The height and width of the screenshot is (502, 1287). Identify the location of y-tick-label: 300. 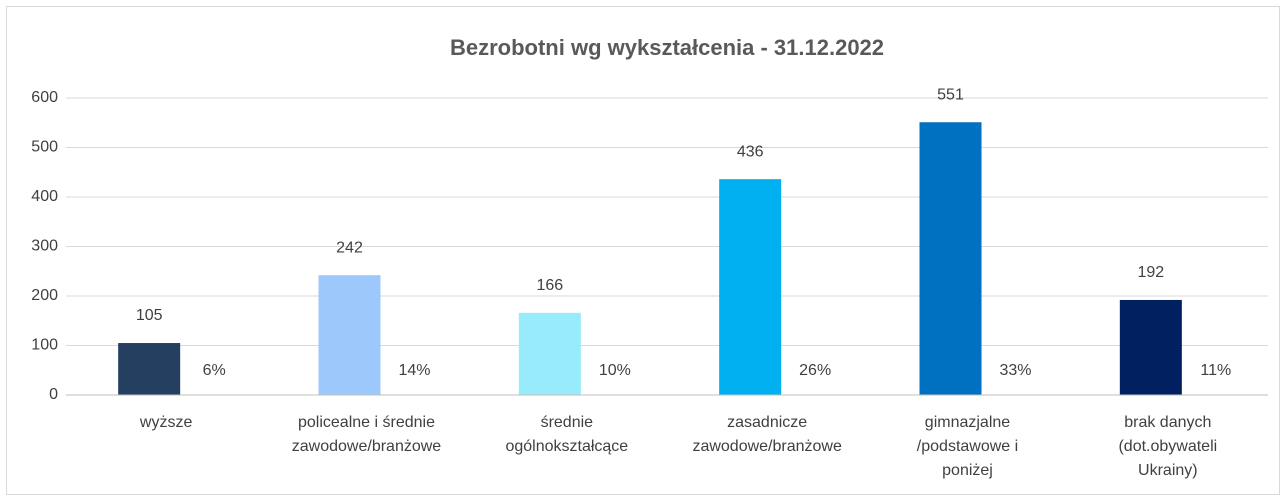
(44, 246).